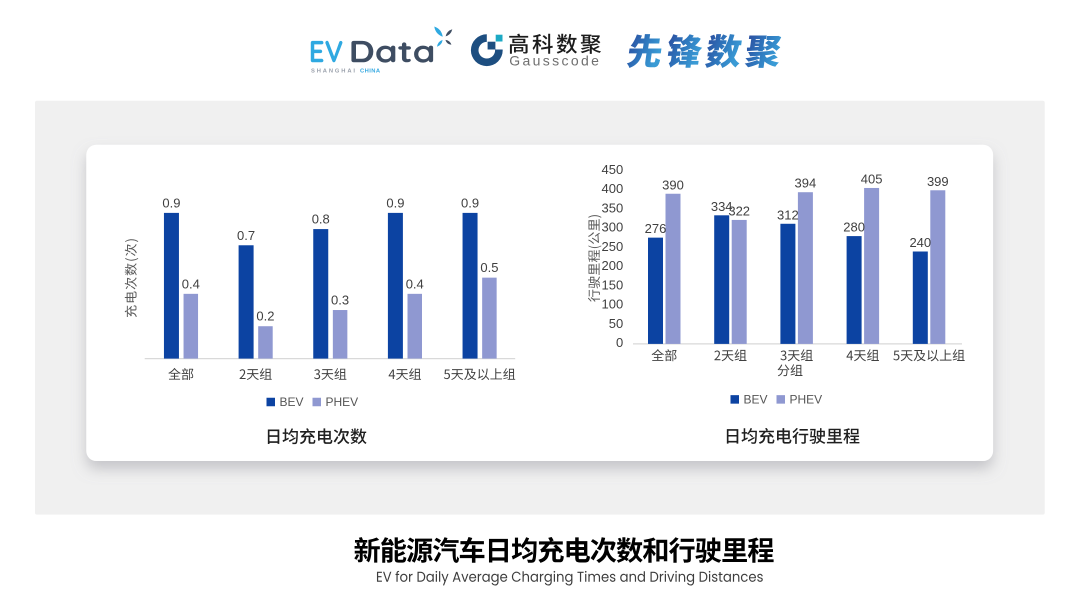 The width and height of the screenshot is (1080, 608). I want to click on svg-text: 0.5, so click(489, 267).